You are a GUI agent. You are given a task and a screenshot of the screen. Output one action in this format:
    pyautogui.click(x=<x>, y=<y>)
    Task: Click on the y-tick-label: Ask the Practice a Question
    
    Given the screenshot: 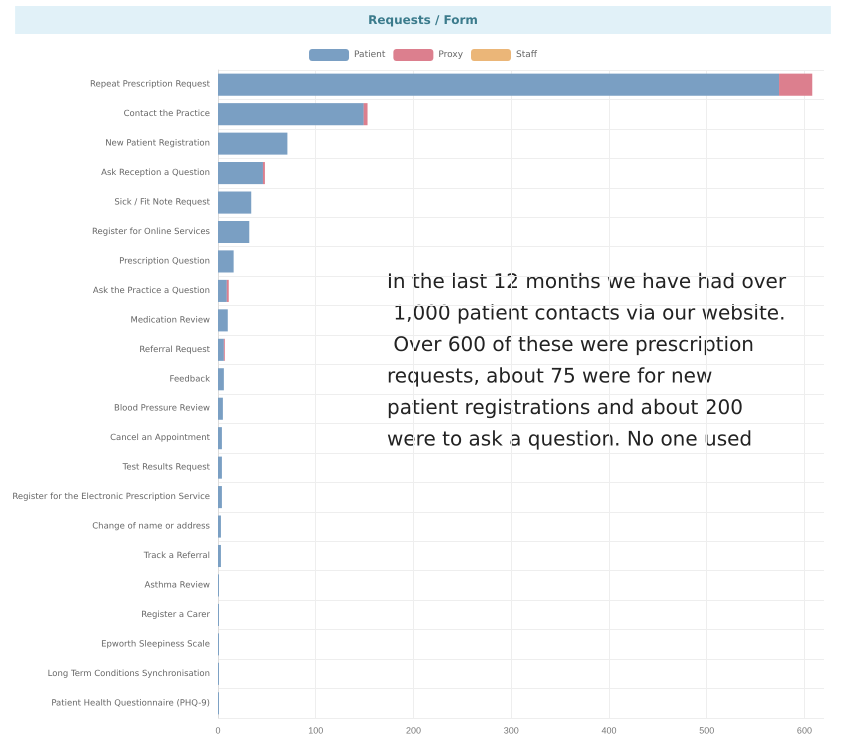 What is the action you would take?
    pyautogui.click(x=151, y=291)
    